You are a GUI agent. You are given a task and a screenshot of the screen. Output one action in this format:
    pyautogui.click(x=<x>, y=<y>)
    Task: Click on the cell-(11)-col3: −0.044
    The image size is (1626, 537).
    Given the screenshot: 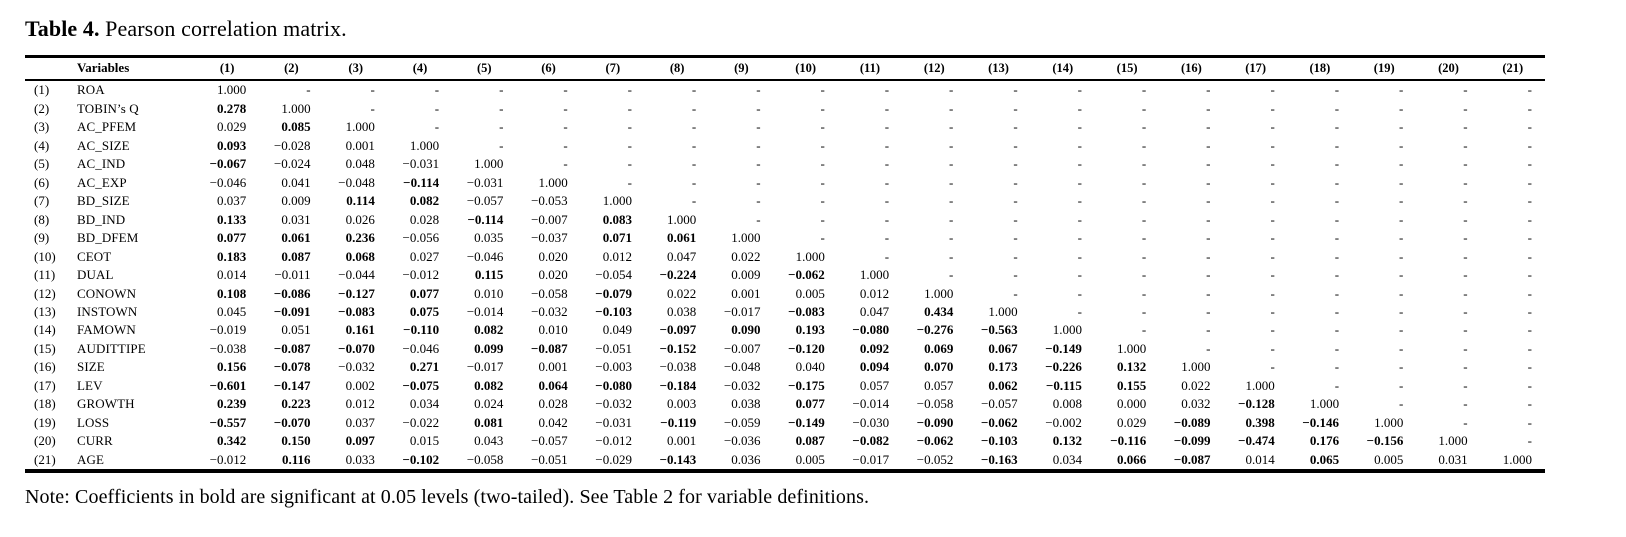 What is the action you would take?
    pyautogui.click(x=356, y=275)
    